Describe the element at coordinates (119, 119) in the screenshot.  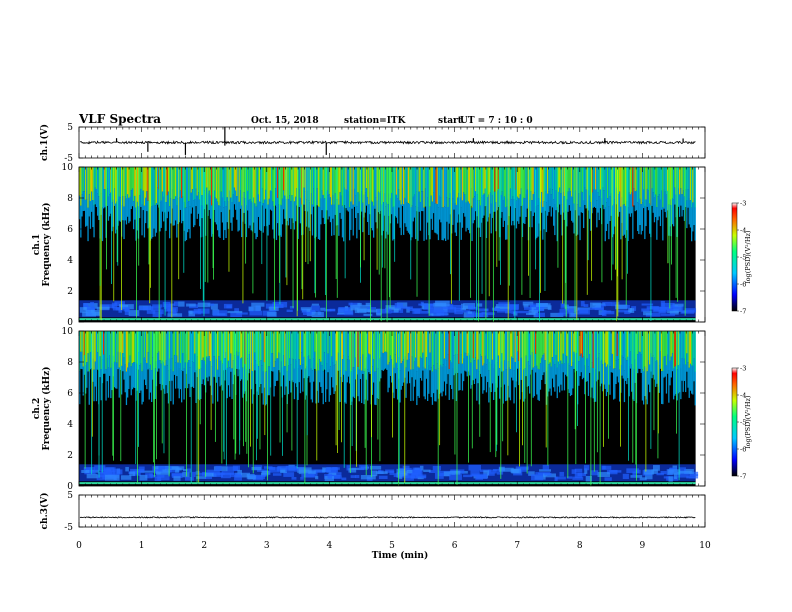
I see `figure-title: VLF Spectra` at that location.